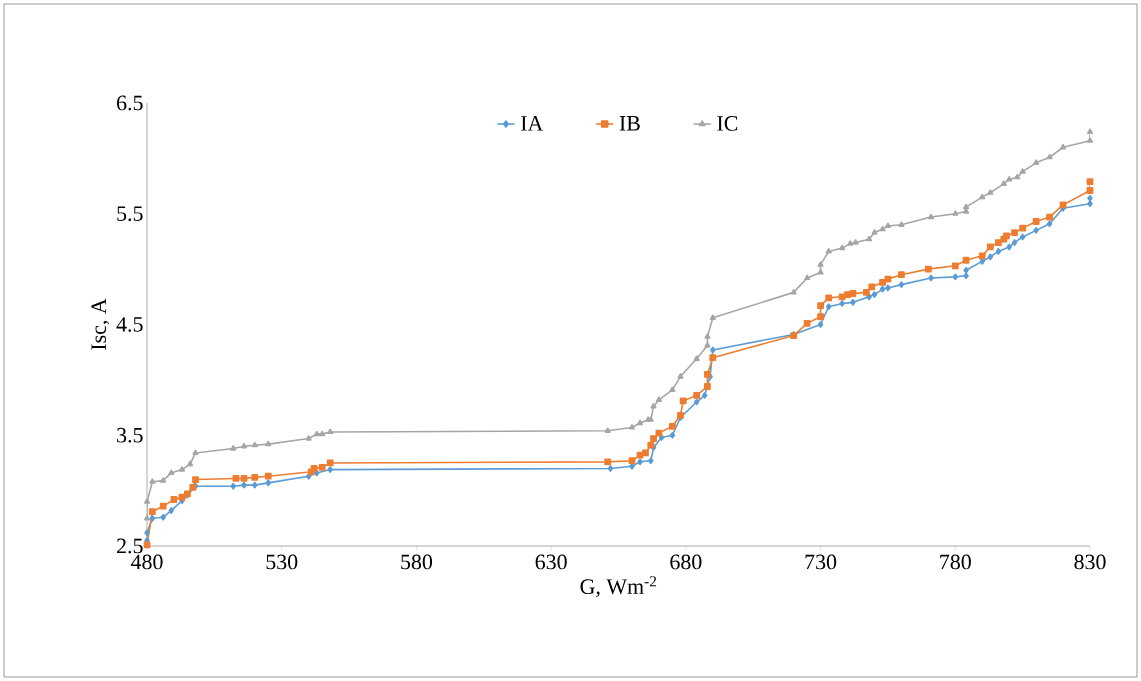  I want to click on x-tick-label: 480, so click(146, 562).